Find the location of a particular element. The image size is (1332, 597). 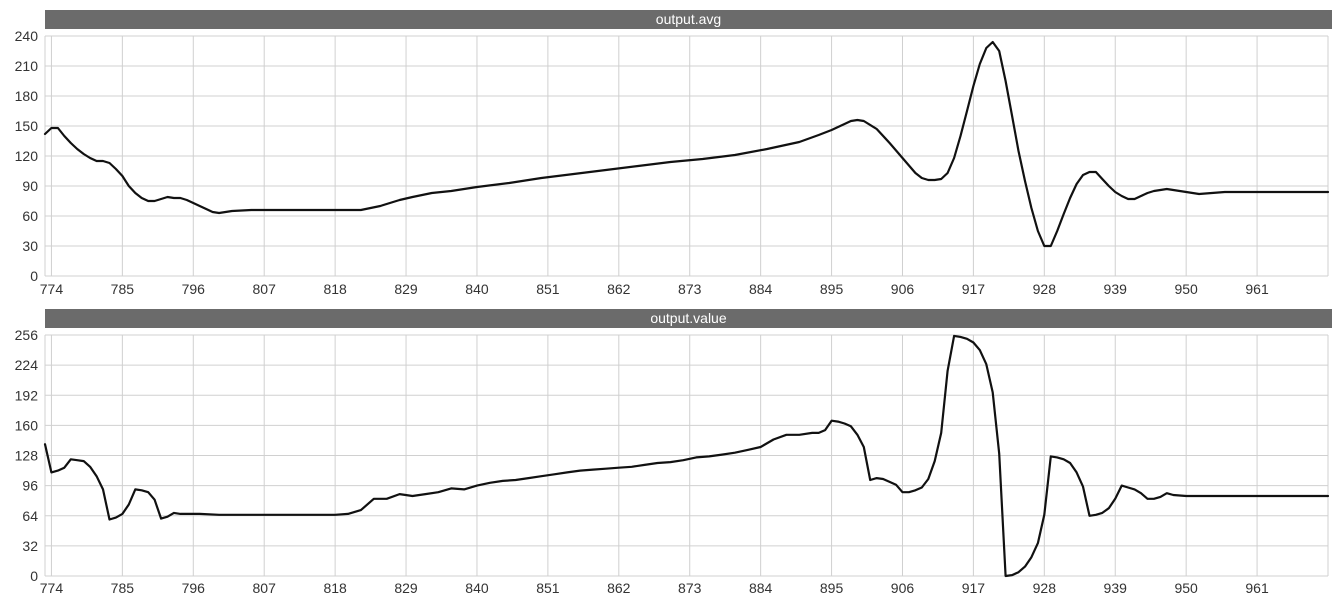

output-value-x-tick-label: 818 is located at coordinates (335, 588).